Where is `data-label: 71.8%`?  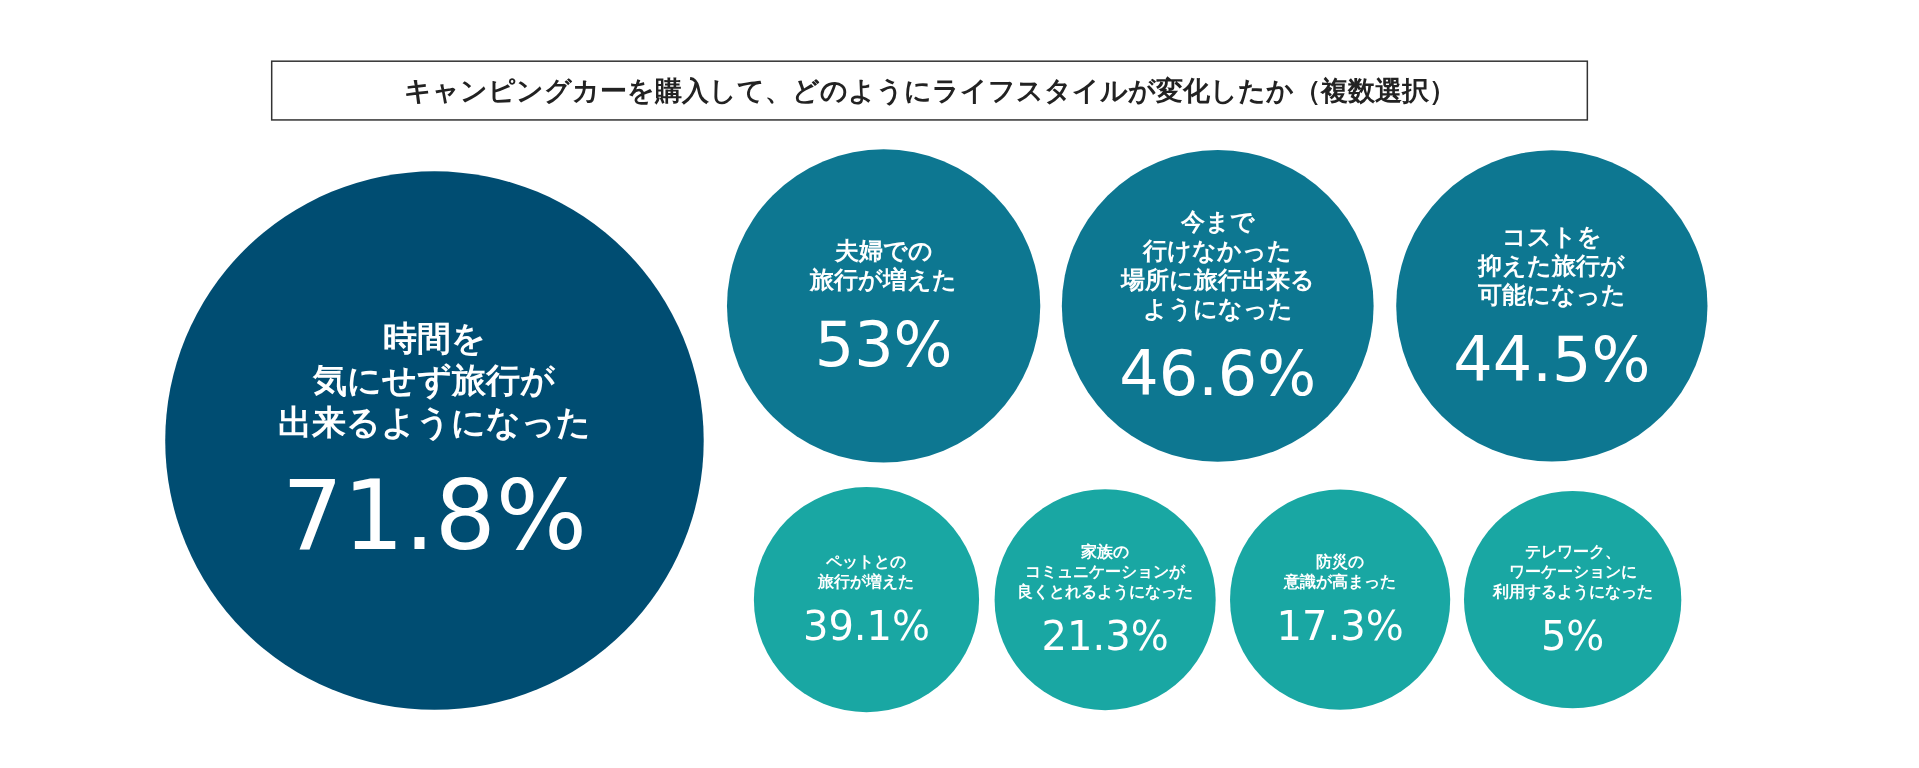 data-label: 71.8% is located at coordinates (434, 516).